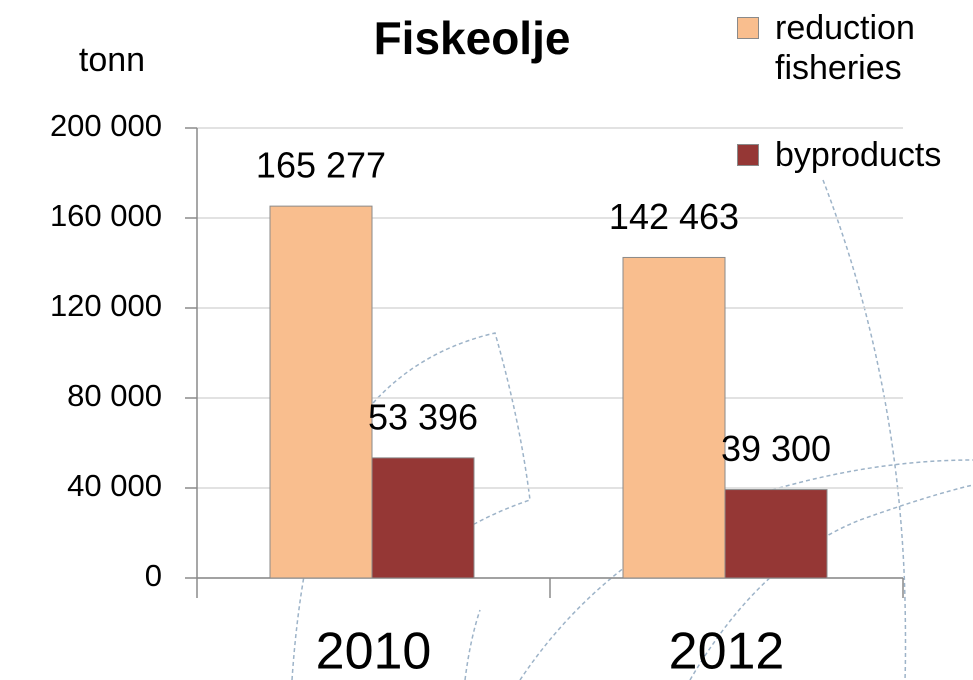  Describe the element at coordinates (153, 575) in the screenshot. I see `y-tick-label: 0` at that location.